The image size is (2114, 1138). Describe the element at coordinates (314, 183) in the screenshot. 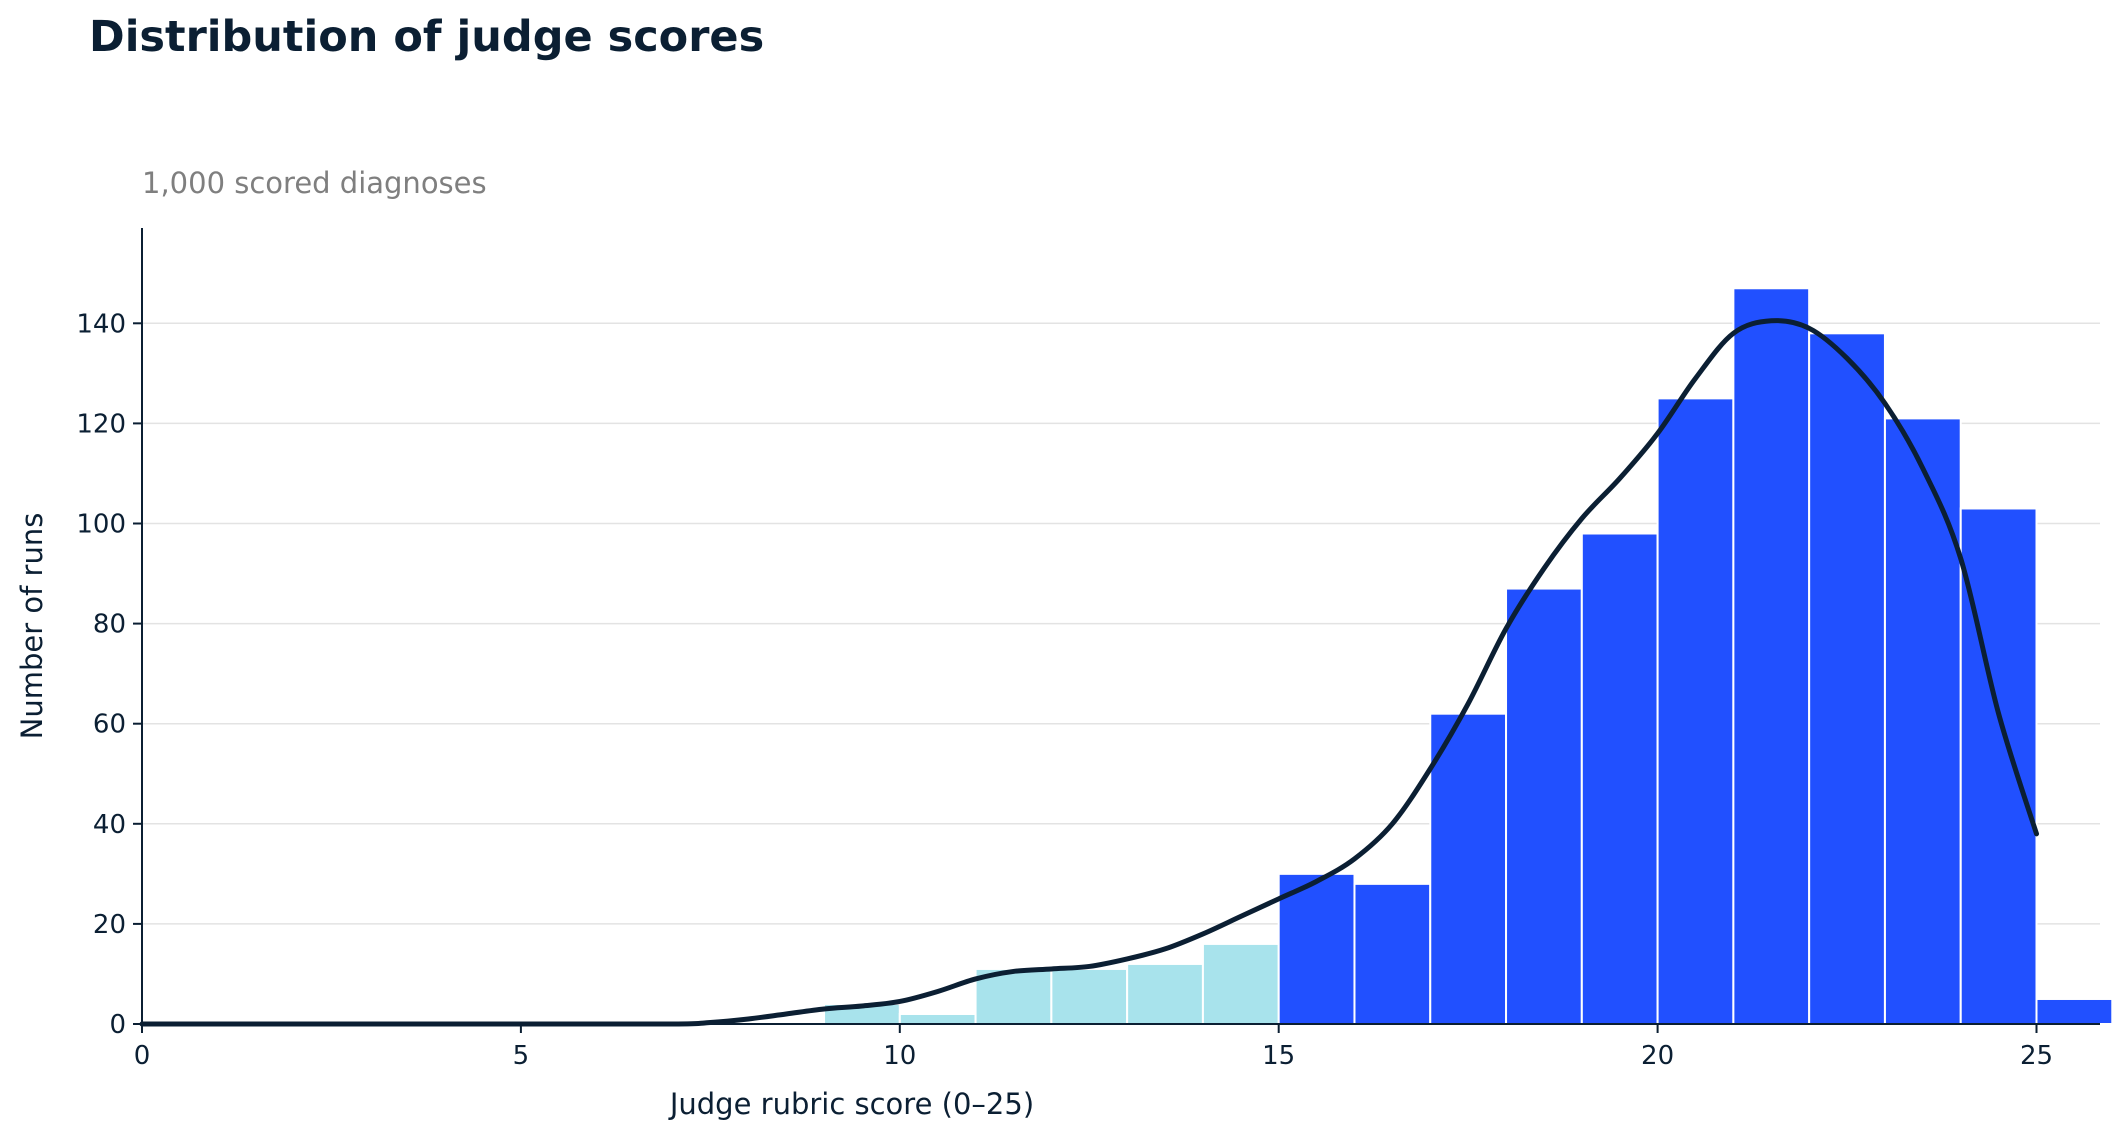

I see `chart-subtitle: 1,000 scored diagnoses` at that location.